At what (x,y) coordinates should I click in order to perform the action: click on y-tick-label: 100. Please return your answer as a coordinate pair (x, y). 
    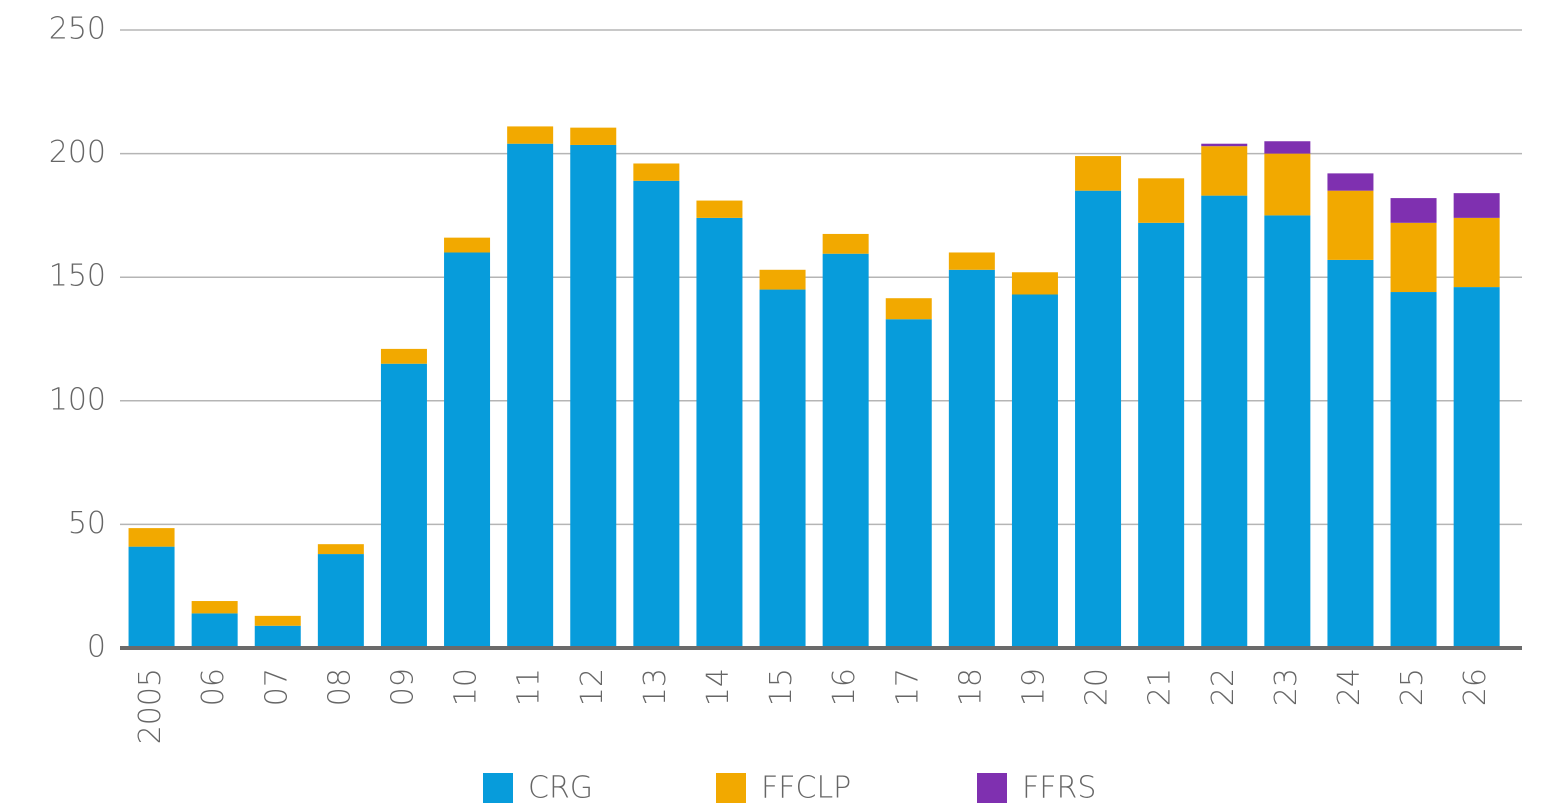
    Looking at the image, I should click on (77, 399).